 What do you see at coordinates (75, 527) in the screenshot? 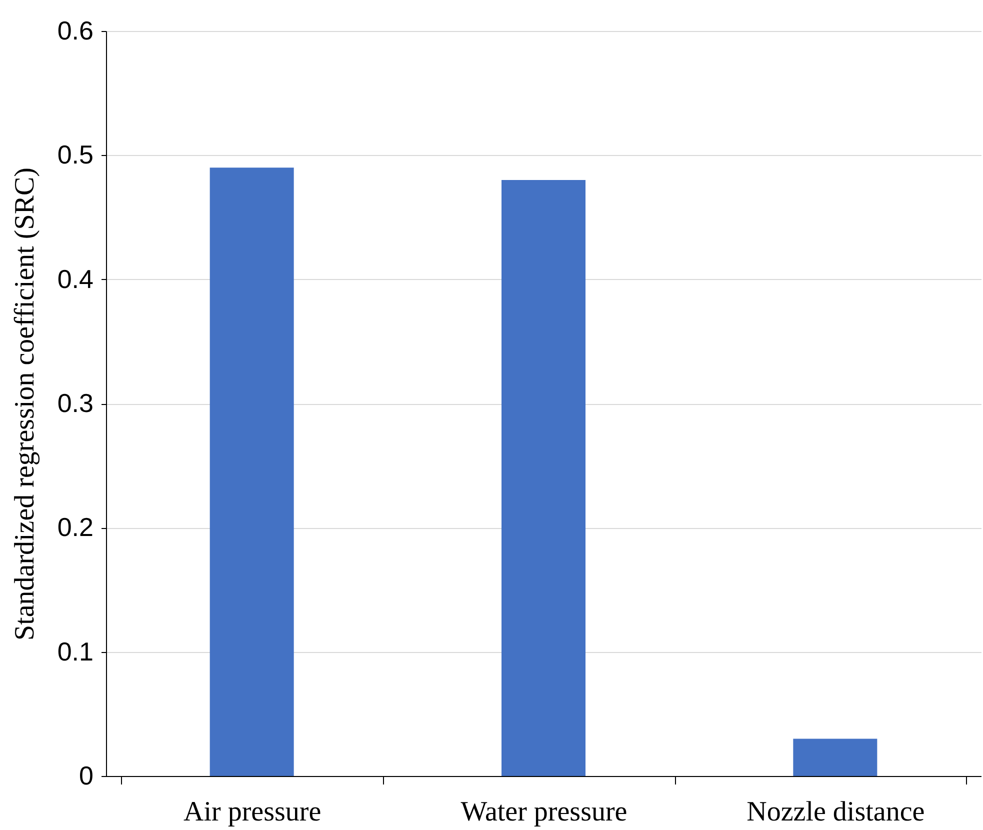
I see `y-tick-label: 0.2` at bounding box center [75, 527].